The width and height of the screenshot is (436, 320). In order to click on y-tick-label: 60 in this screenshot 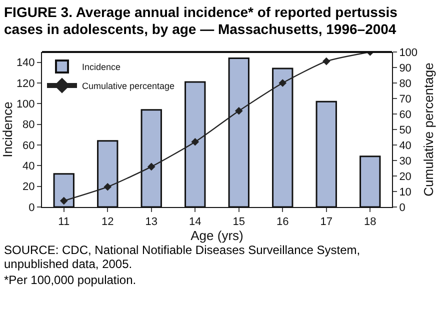, I will do `click(28, 146)`.